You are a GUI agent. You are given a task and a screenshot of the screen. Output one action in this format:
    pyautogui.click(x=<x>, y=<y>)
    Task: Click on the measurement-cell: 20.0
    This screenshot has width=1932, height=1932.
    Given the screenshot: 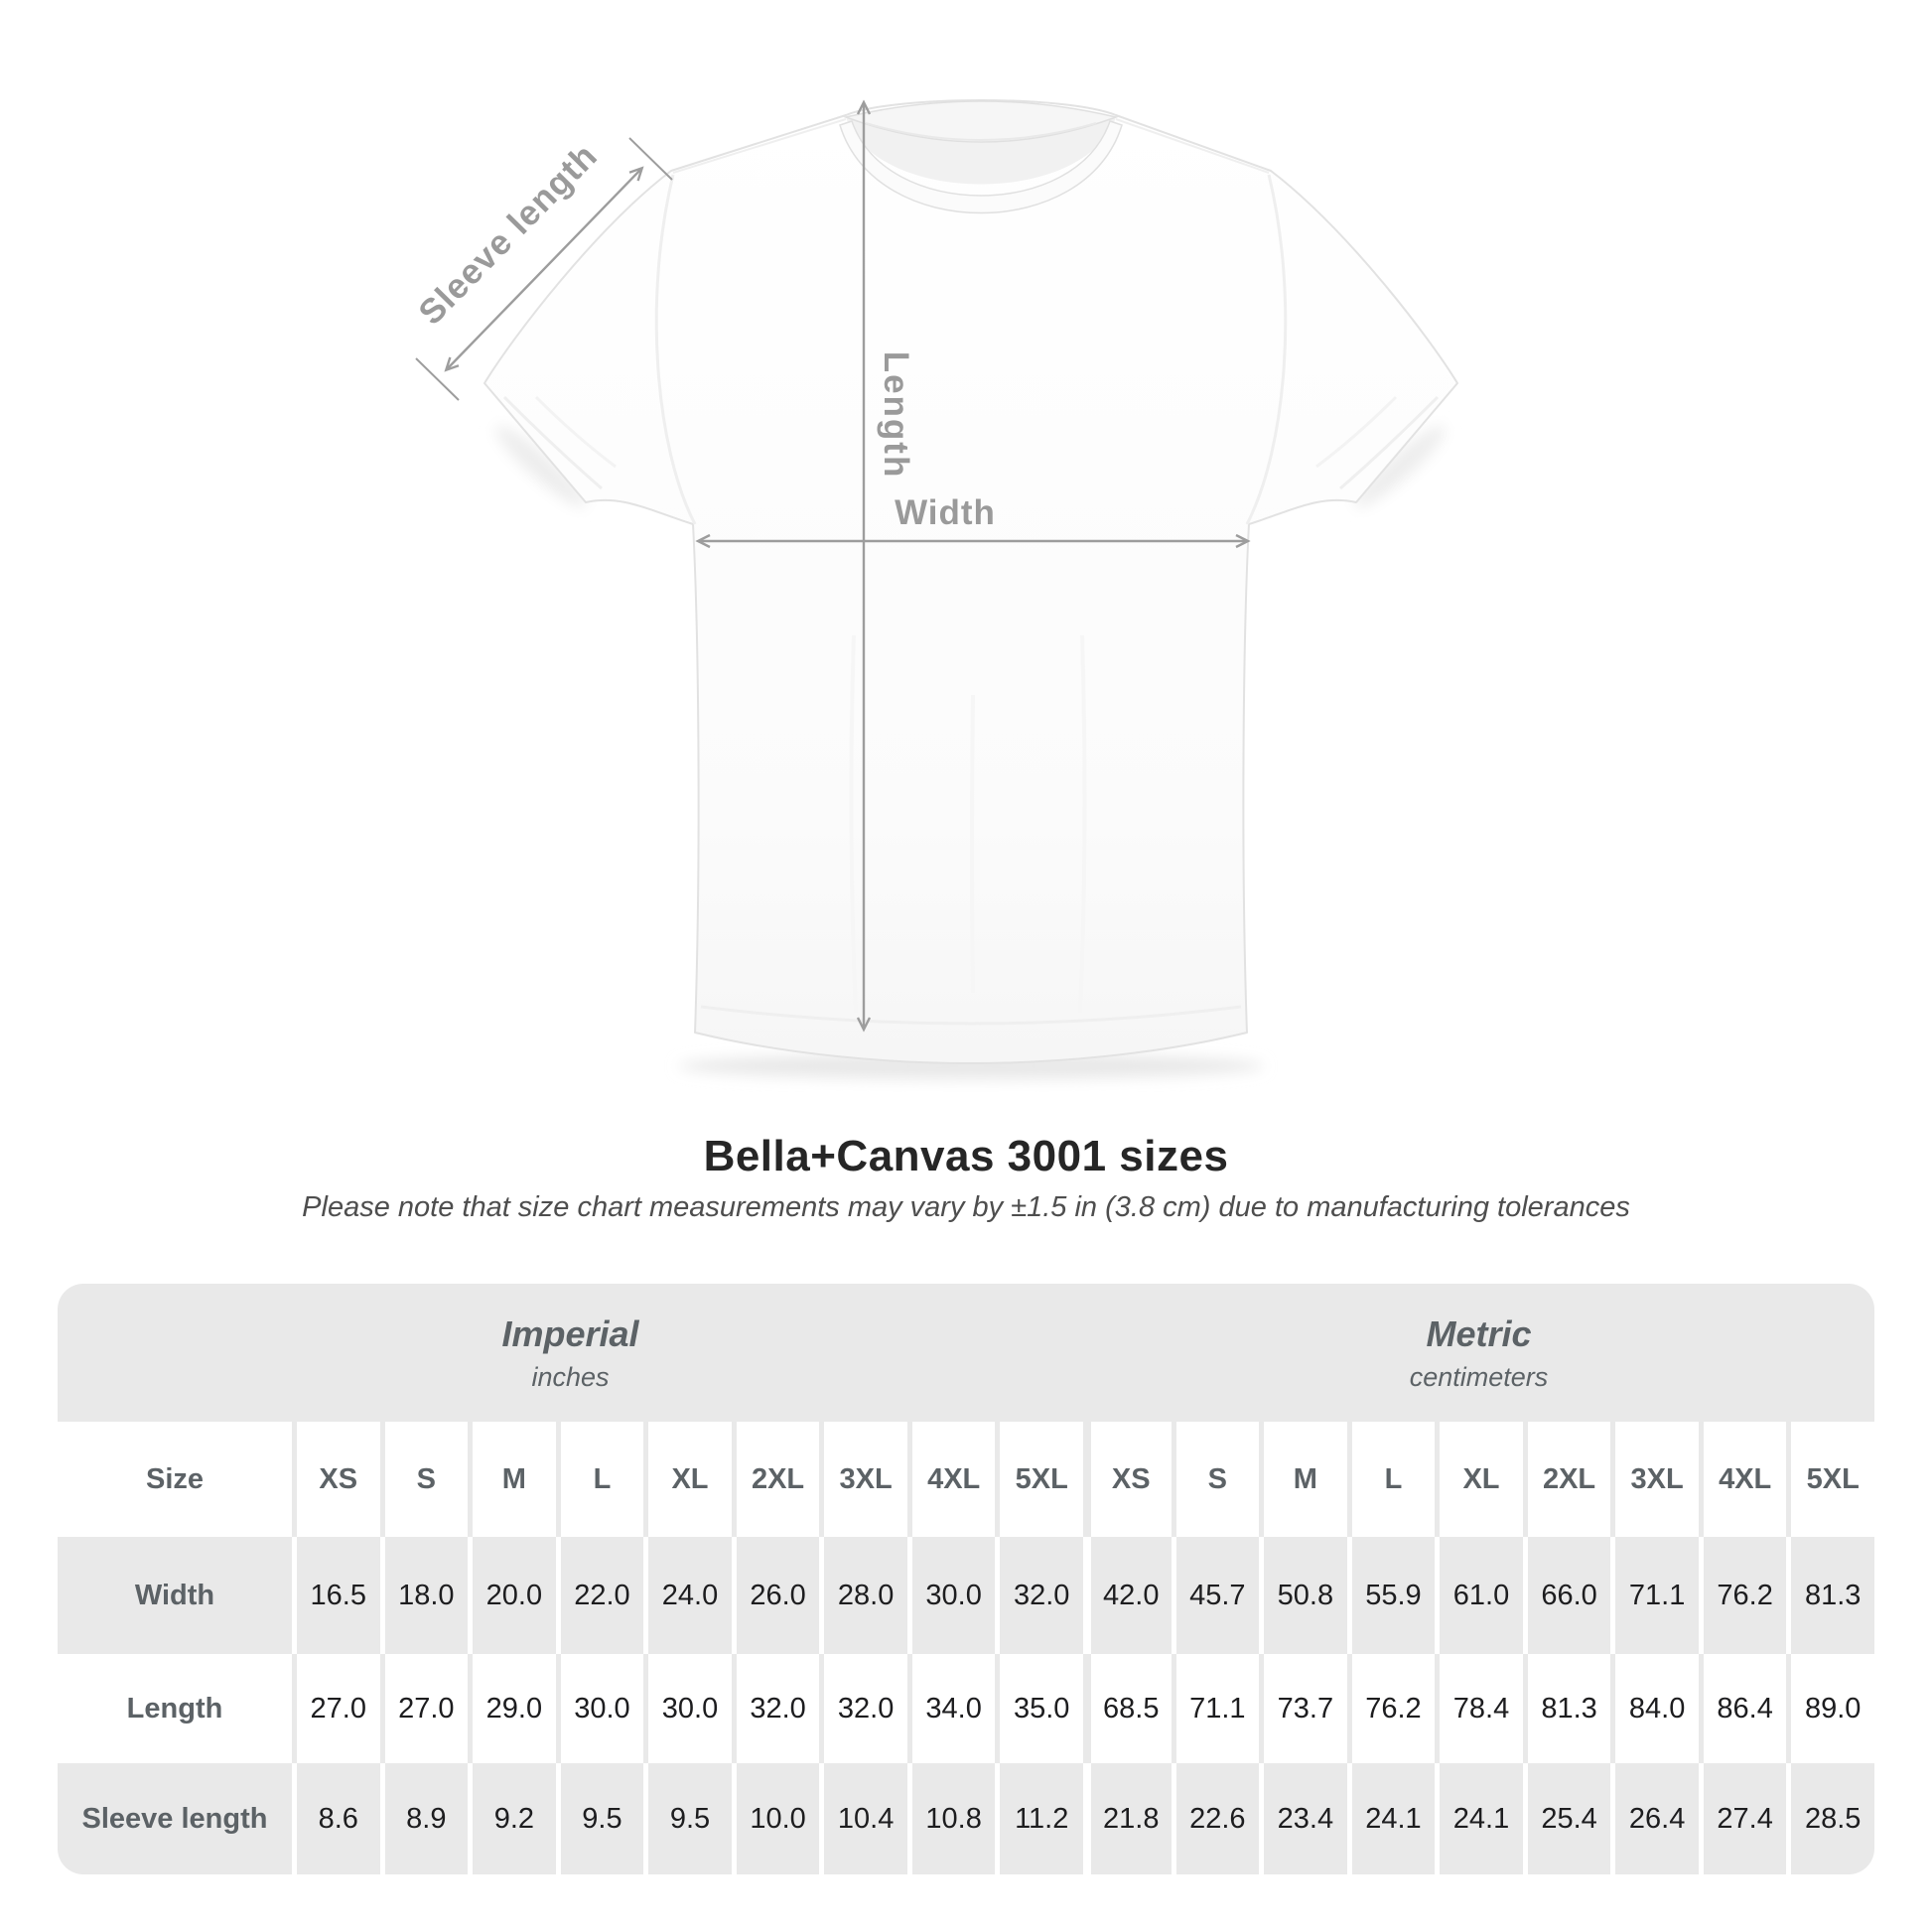 What is the action you would take?
    pyautogui.click(x=512, y=1595)
    